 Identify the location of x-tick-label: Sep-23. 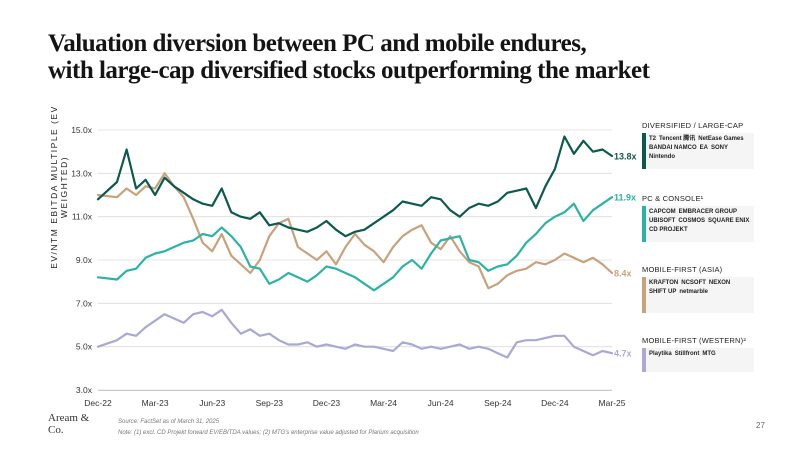
(270, 403).